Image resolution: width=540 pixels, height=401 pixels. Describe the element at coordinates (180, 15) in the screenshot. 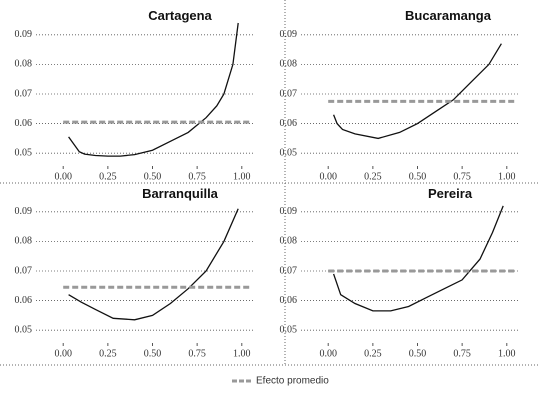

I see `panel-title: Cartagena` at that location.